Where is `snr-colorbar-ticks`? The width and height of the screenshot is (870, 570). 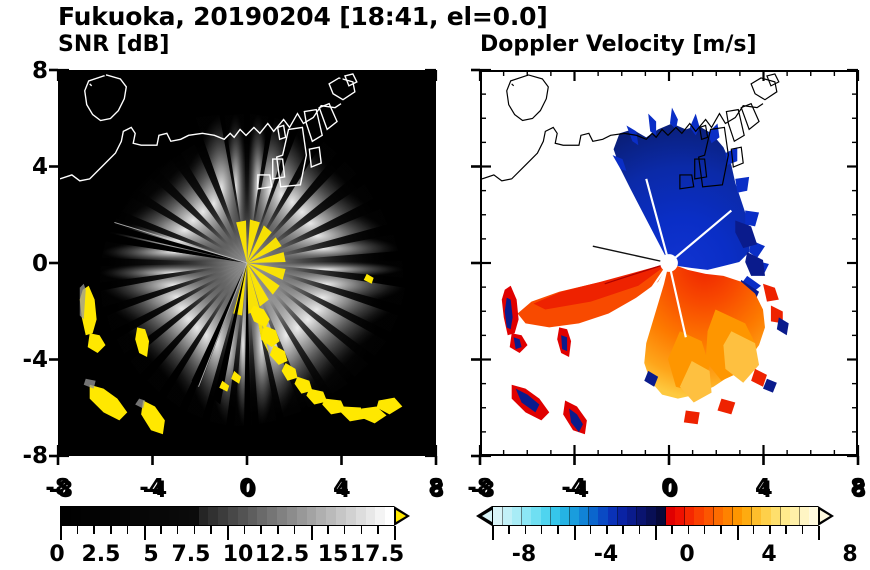
snr-colorbar-ticks is located at coordinates (228, 533).